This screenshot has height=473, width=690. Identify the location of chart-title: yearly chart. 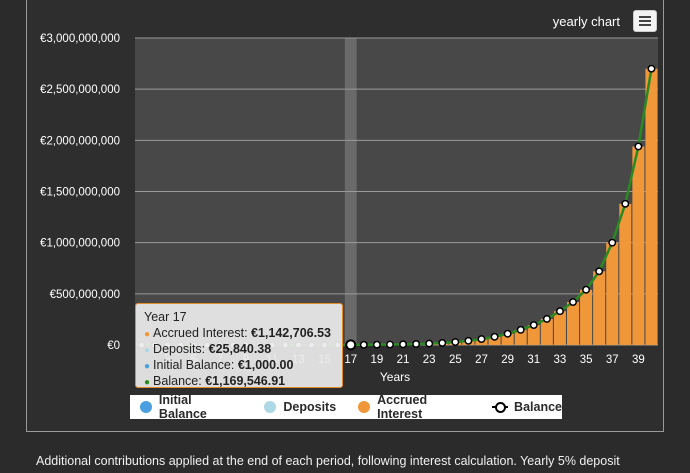
(586, 21).